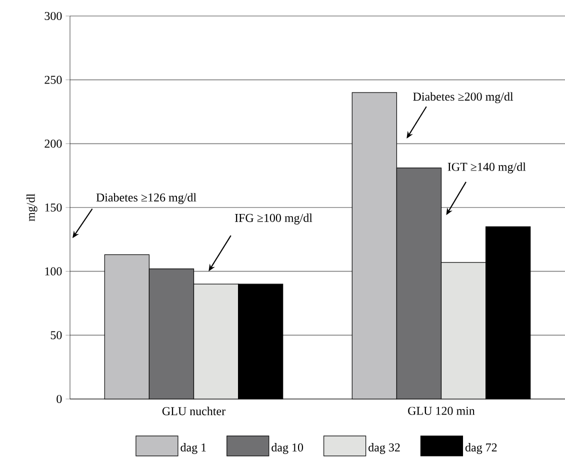 This screenshot has height=466, width=565. I want to click on y-tick-label: 300, so click(53, 16).